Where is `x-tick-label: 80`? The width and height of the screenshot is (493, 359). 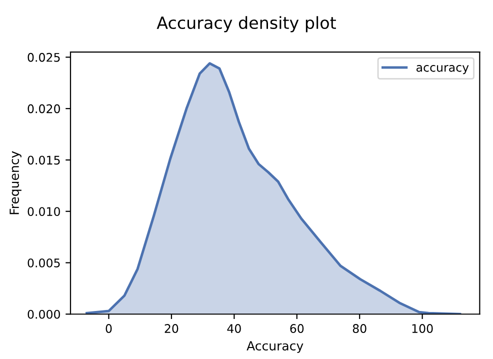
x-tick-label: 80 is located at coordinates (359, 328).